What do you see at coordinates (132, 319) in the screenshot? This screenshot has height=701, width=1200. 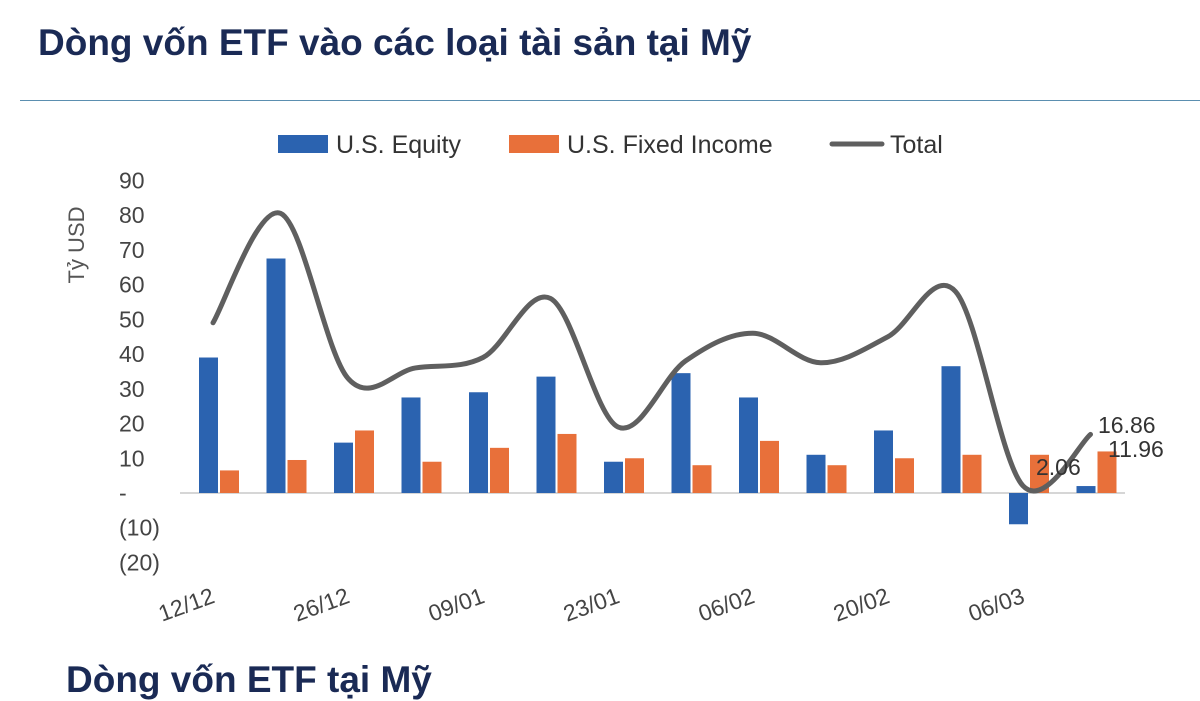 I see `y-tick-label: 50` at bounding box center [132, 319].